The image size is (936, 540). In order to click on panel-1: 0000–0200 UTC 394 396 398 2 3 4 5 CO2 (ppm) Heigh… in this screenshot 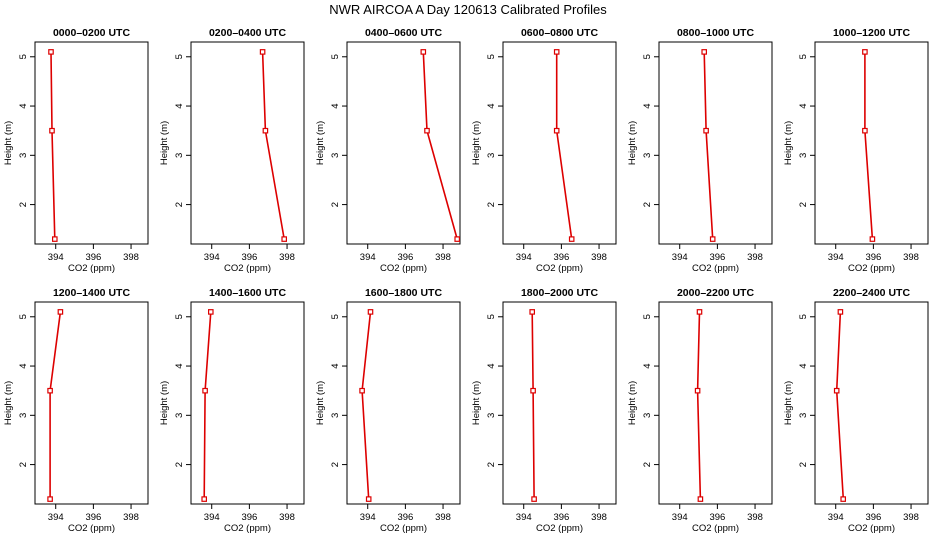, I will do `click(76, 150)`.